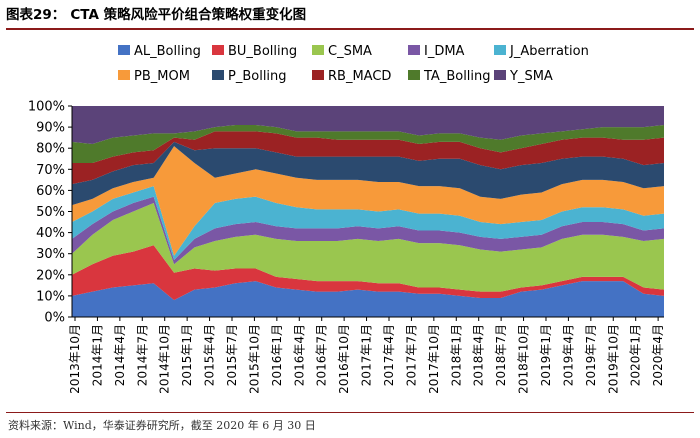 The height and width of the screenshot is (438, 700). I want to click on figure-title: CTA 策略风险平价组合策略权重变化图, so click(188, 15).